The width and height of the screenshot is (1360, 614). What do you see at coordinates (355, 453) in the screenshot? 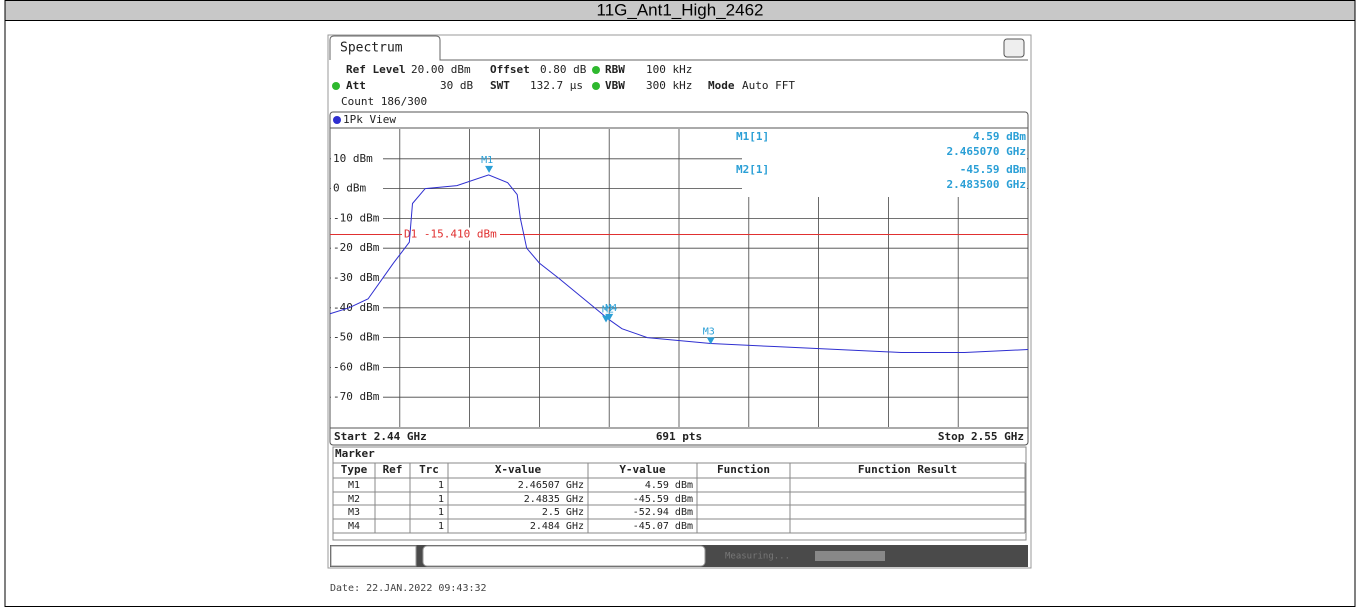
I see `marker-panel-title: Marker` at bounding box center [355, 453].